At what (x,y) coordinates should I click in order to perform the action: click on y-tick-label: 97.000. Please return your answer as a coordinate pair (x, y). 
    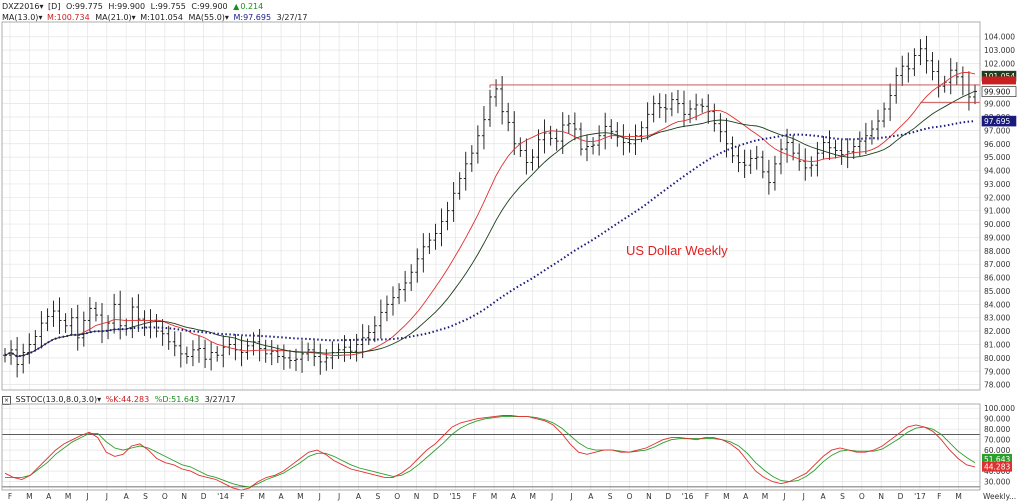
    Looking at the image, I should click on (997, 130).